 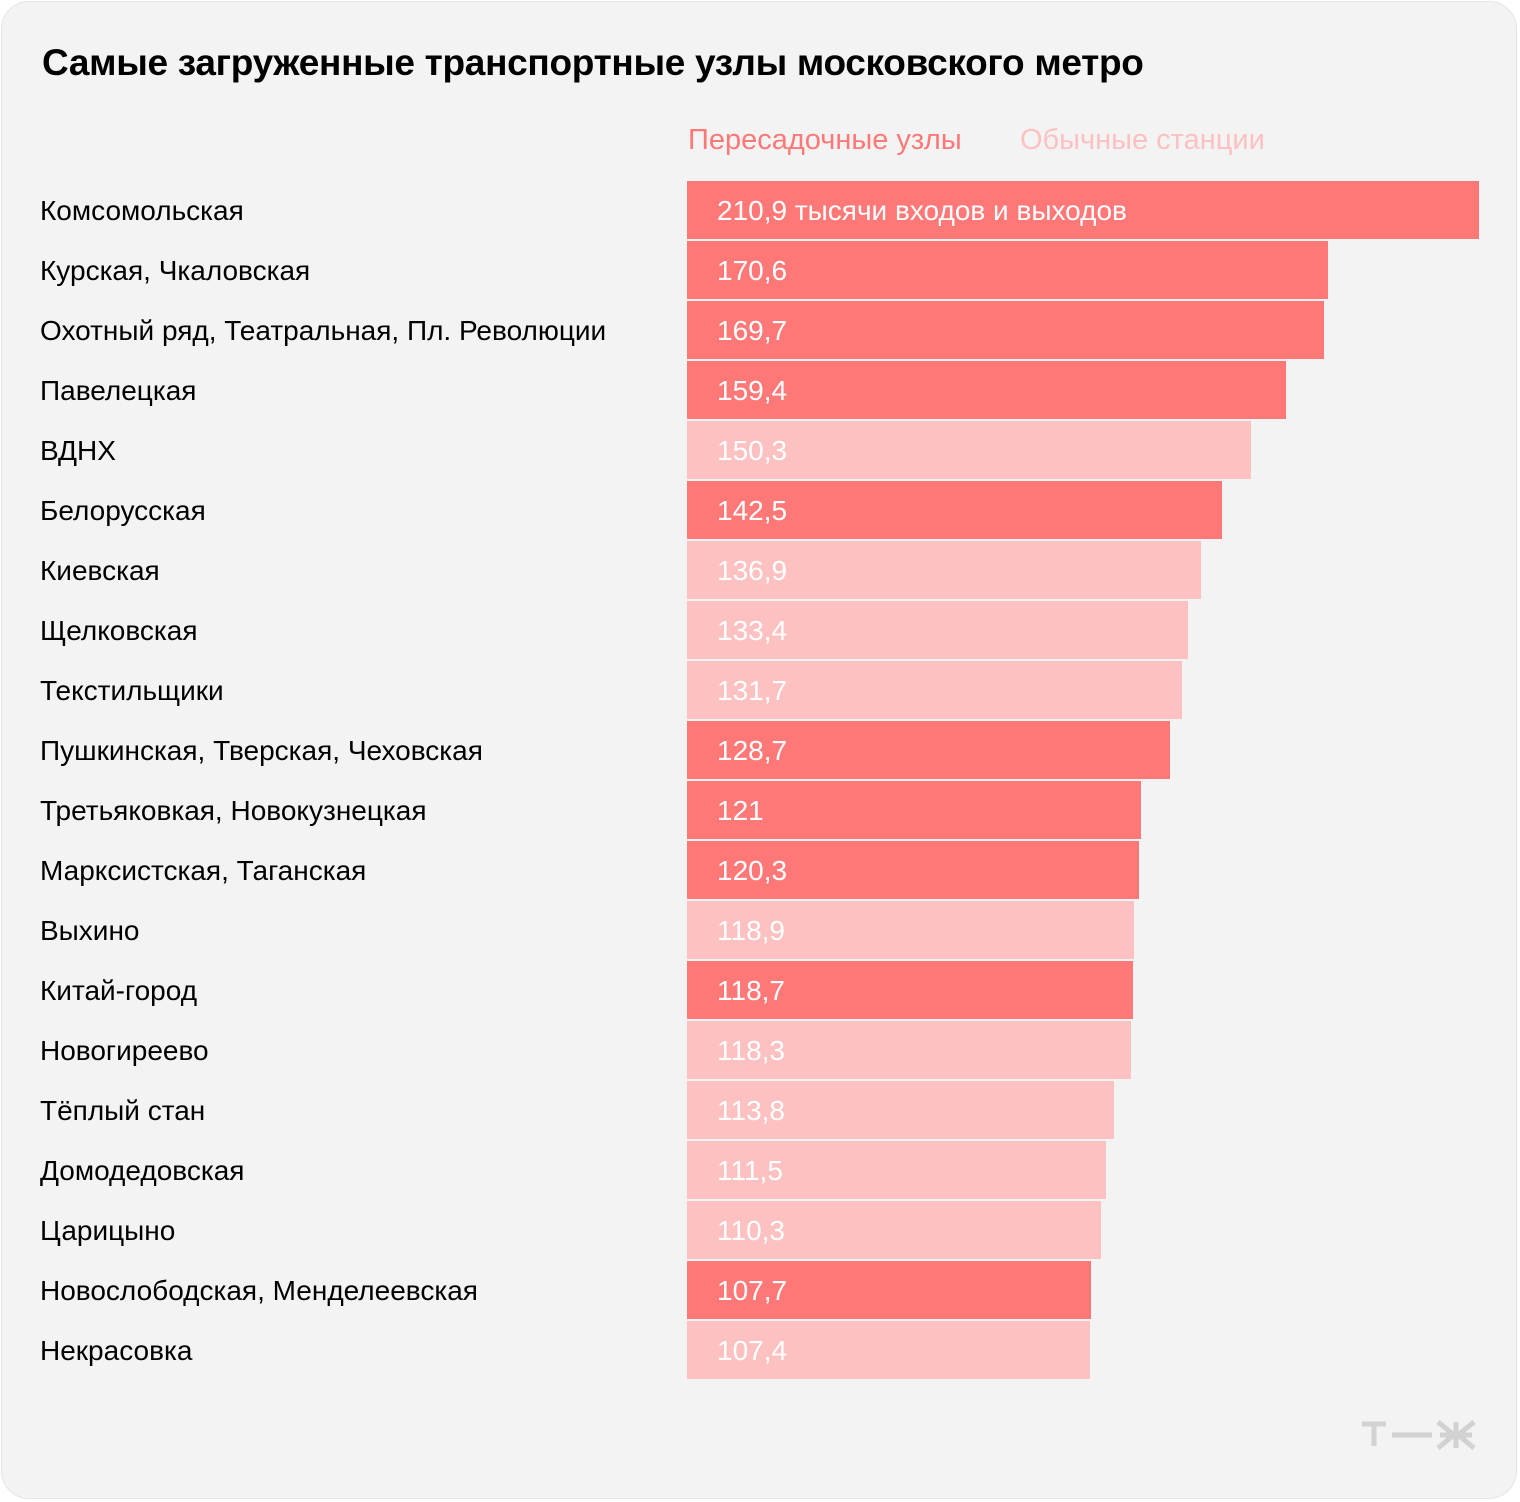 What do you see at coordinates (261, 750) in the screenshot?
I see `category-label: Пушкинская, Тверская, Чеховская` at bounding box center [261, 750].